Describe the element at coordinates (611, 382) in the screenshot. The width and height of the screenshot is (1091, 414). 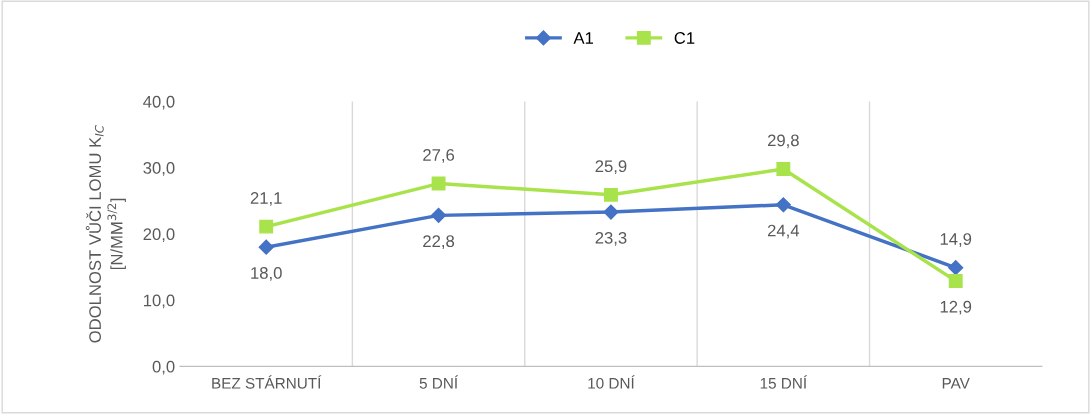
I see `x-tick-label: 10 DNÍ` at that location.